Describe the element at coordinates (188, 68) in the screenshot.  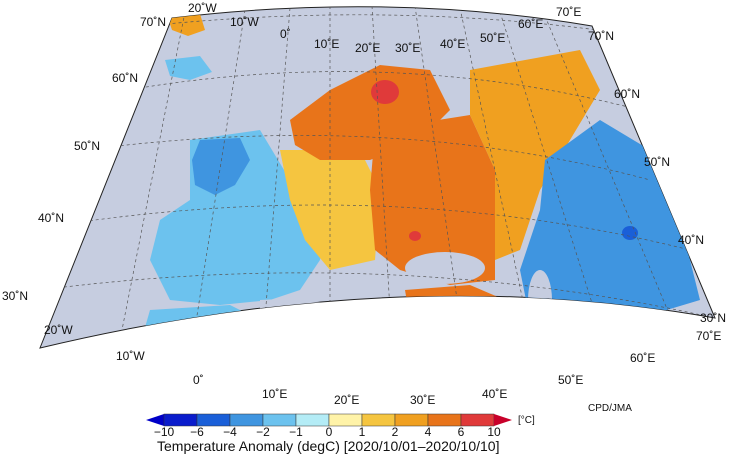
I see `iceland-region` at that location.